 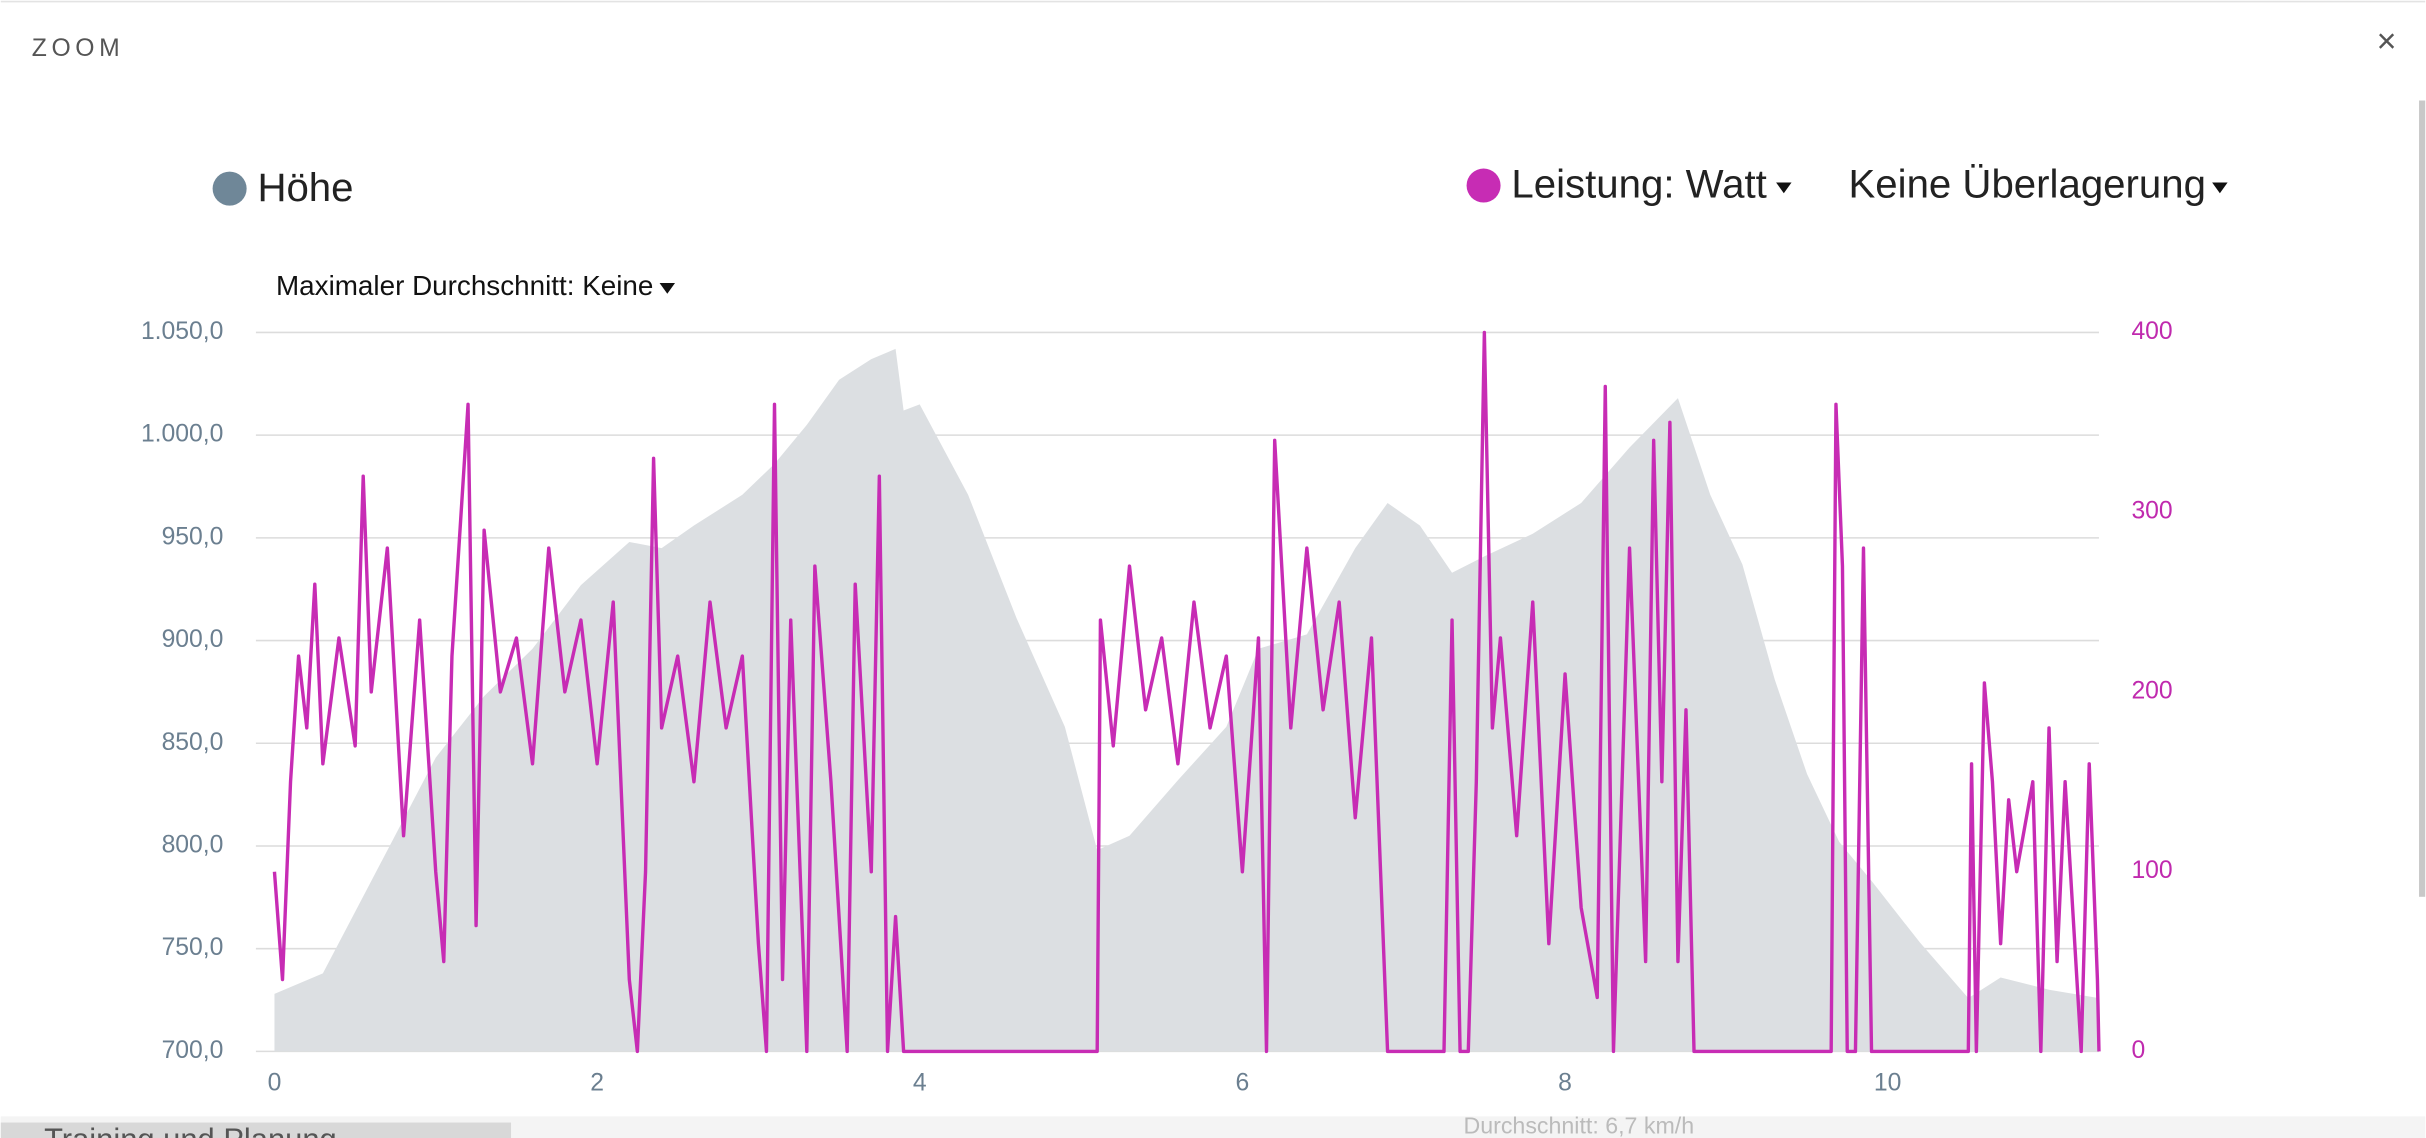 What do you see at coordinates (2151, 331) in the screenshot?
I see `y2-tick-label: 400` at bounding box center [2151, 331].